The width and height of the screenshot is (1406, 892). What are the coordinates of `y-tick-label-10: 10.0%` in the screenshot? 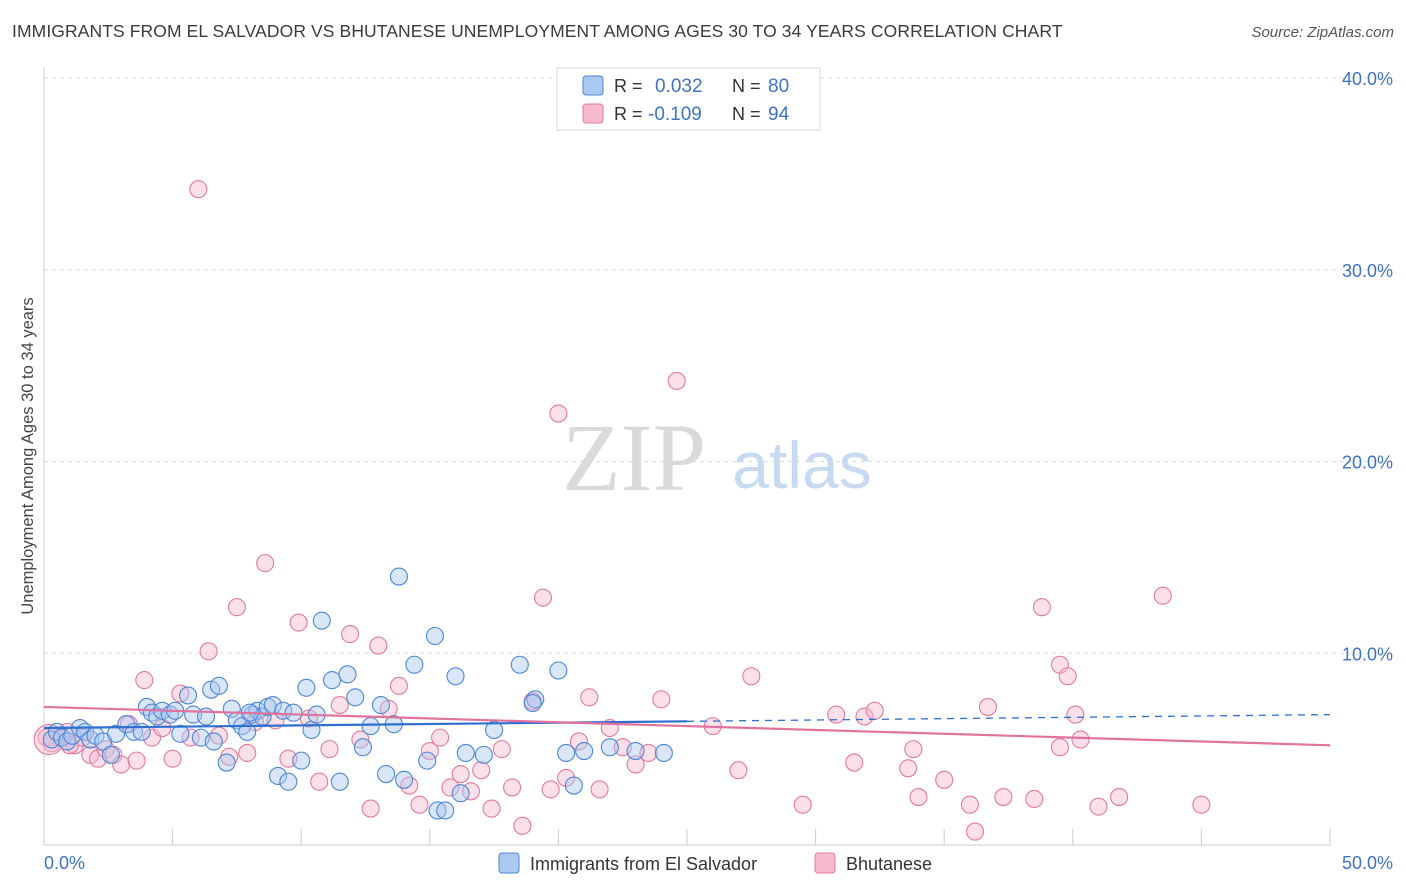 It's located at (1367, 654).